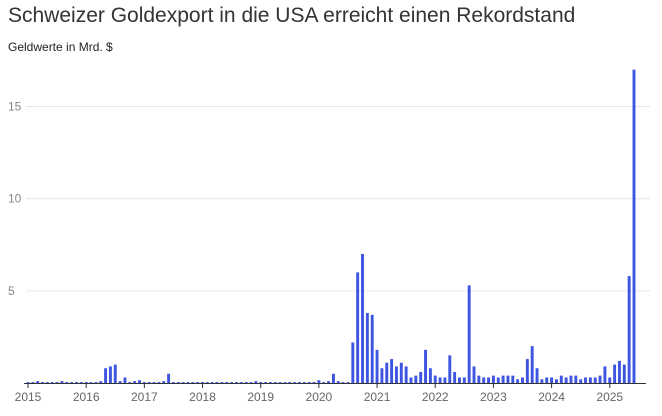  What do you see at coordinates (435, 397) in the screenshot?
I see `x-tick-label: 2022` at bounding box center [435, 397].